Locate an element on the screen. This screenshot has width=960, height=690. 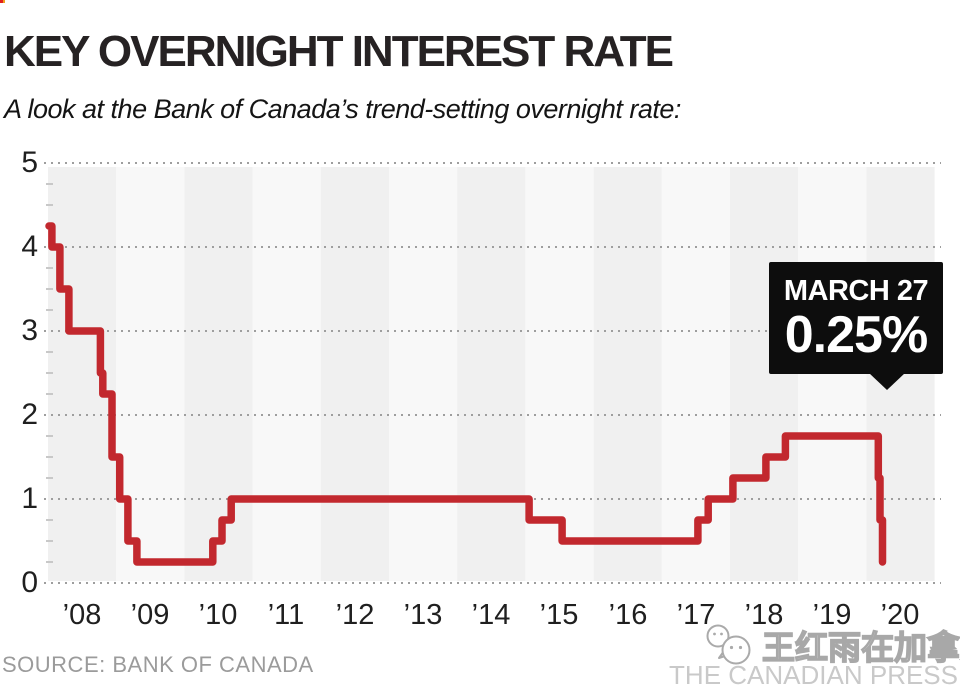
y-tick-label: 0 is located at coordinates (29, 582).